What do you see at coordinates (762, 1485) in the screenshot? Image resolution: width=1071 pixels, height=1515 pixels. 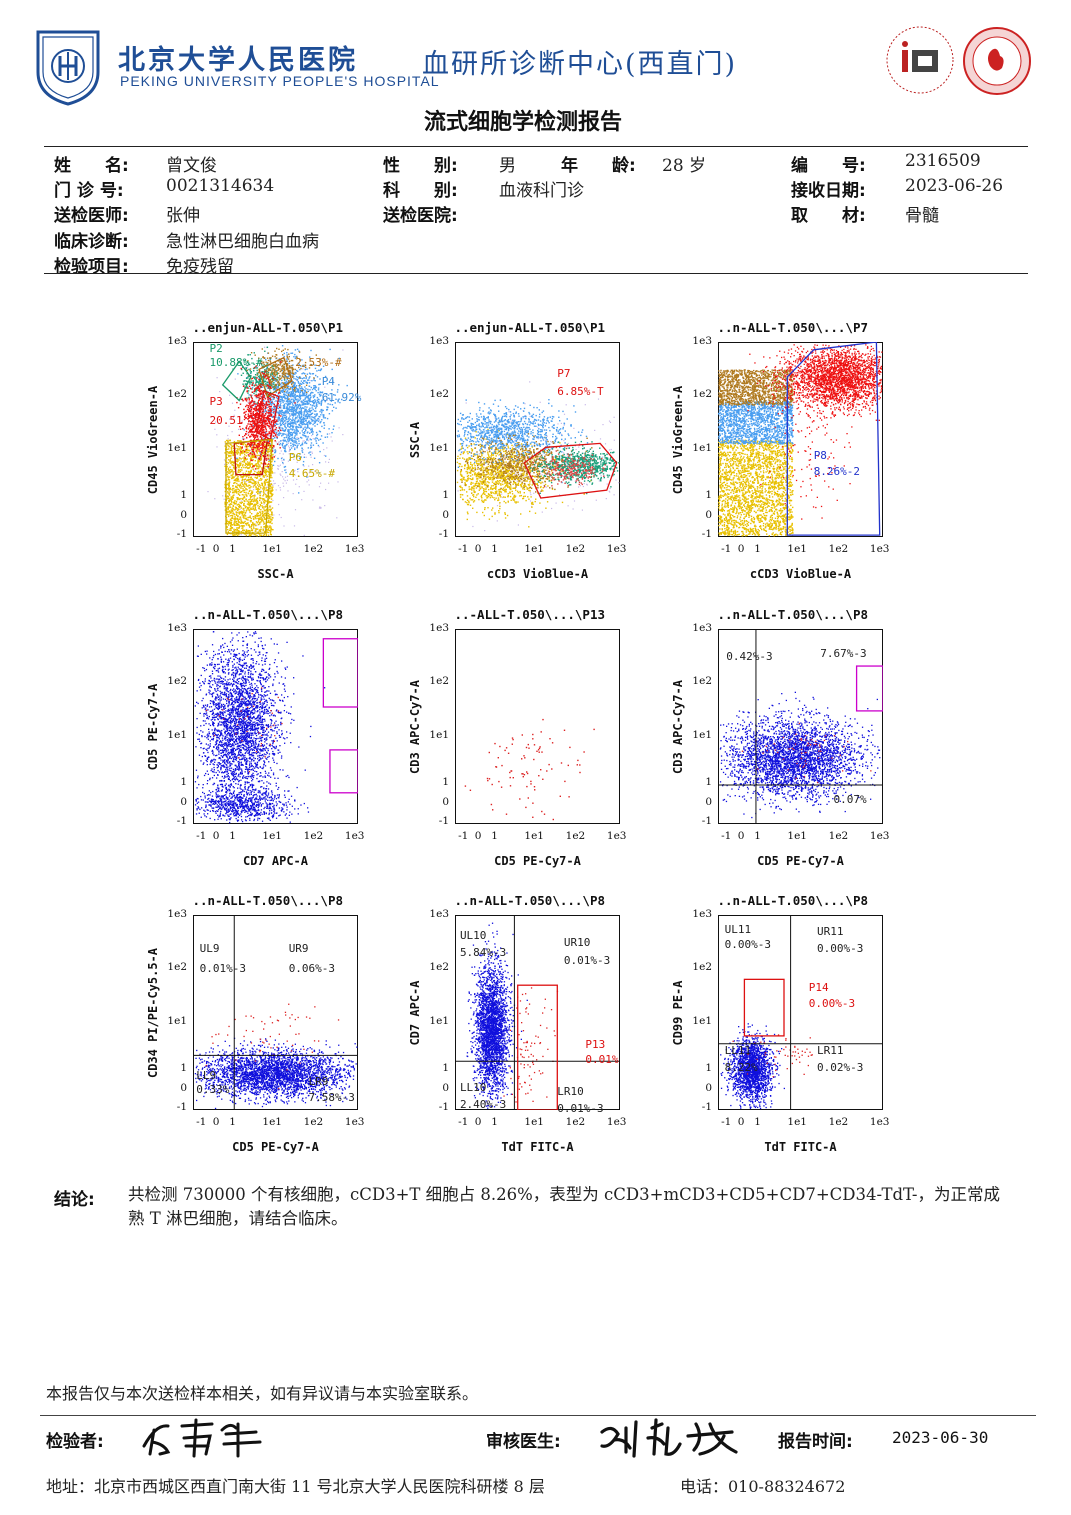 I see `phone: 电话：010-88324672` at bounding box center [762, 1485].